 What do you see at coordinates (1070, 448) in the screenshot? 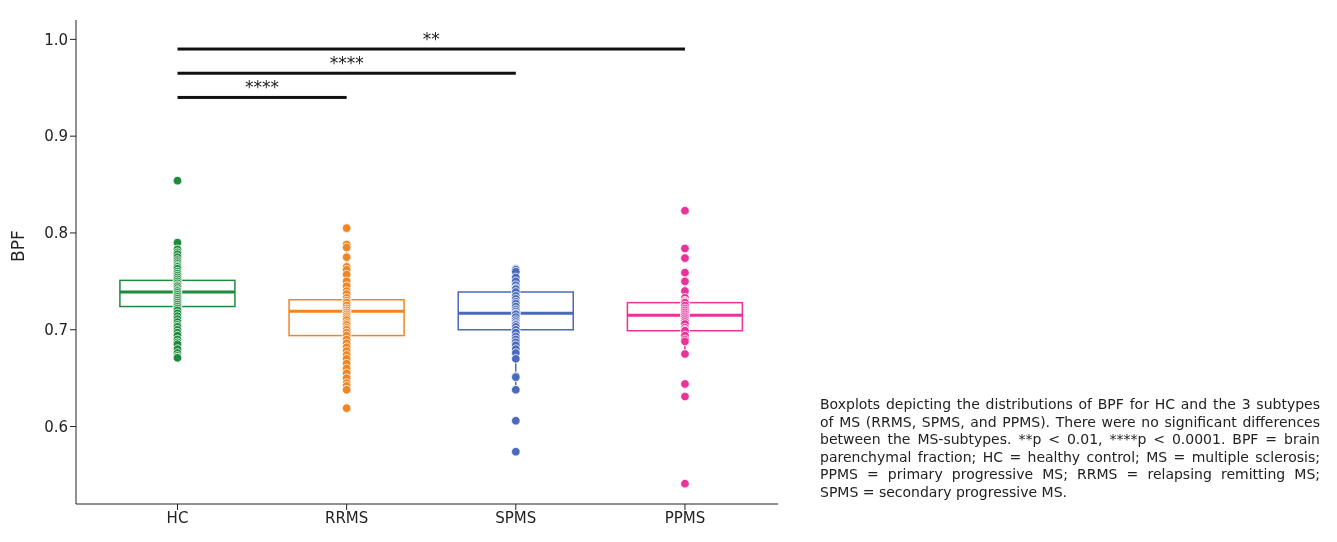
I see `text: Boxplots depicting the distributions of BPF for HC and the 3 subtypes of MS (RRMS, SPMS, and PPMS). There were no significant differences between the MS-subtypes. **p < 0.01, ****p < 0.0001. BPF = brain parenchymal fraction; HC = healthy control; MS = multiple sclerosis; PPMS = primary progressive MS; RRMS = relapsing remitting MS; SPMS = secondary progressive MS.` at bounding box center [1070, 448].